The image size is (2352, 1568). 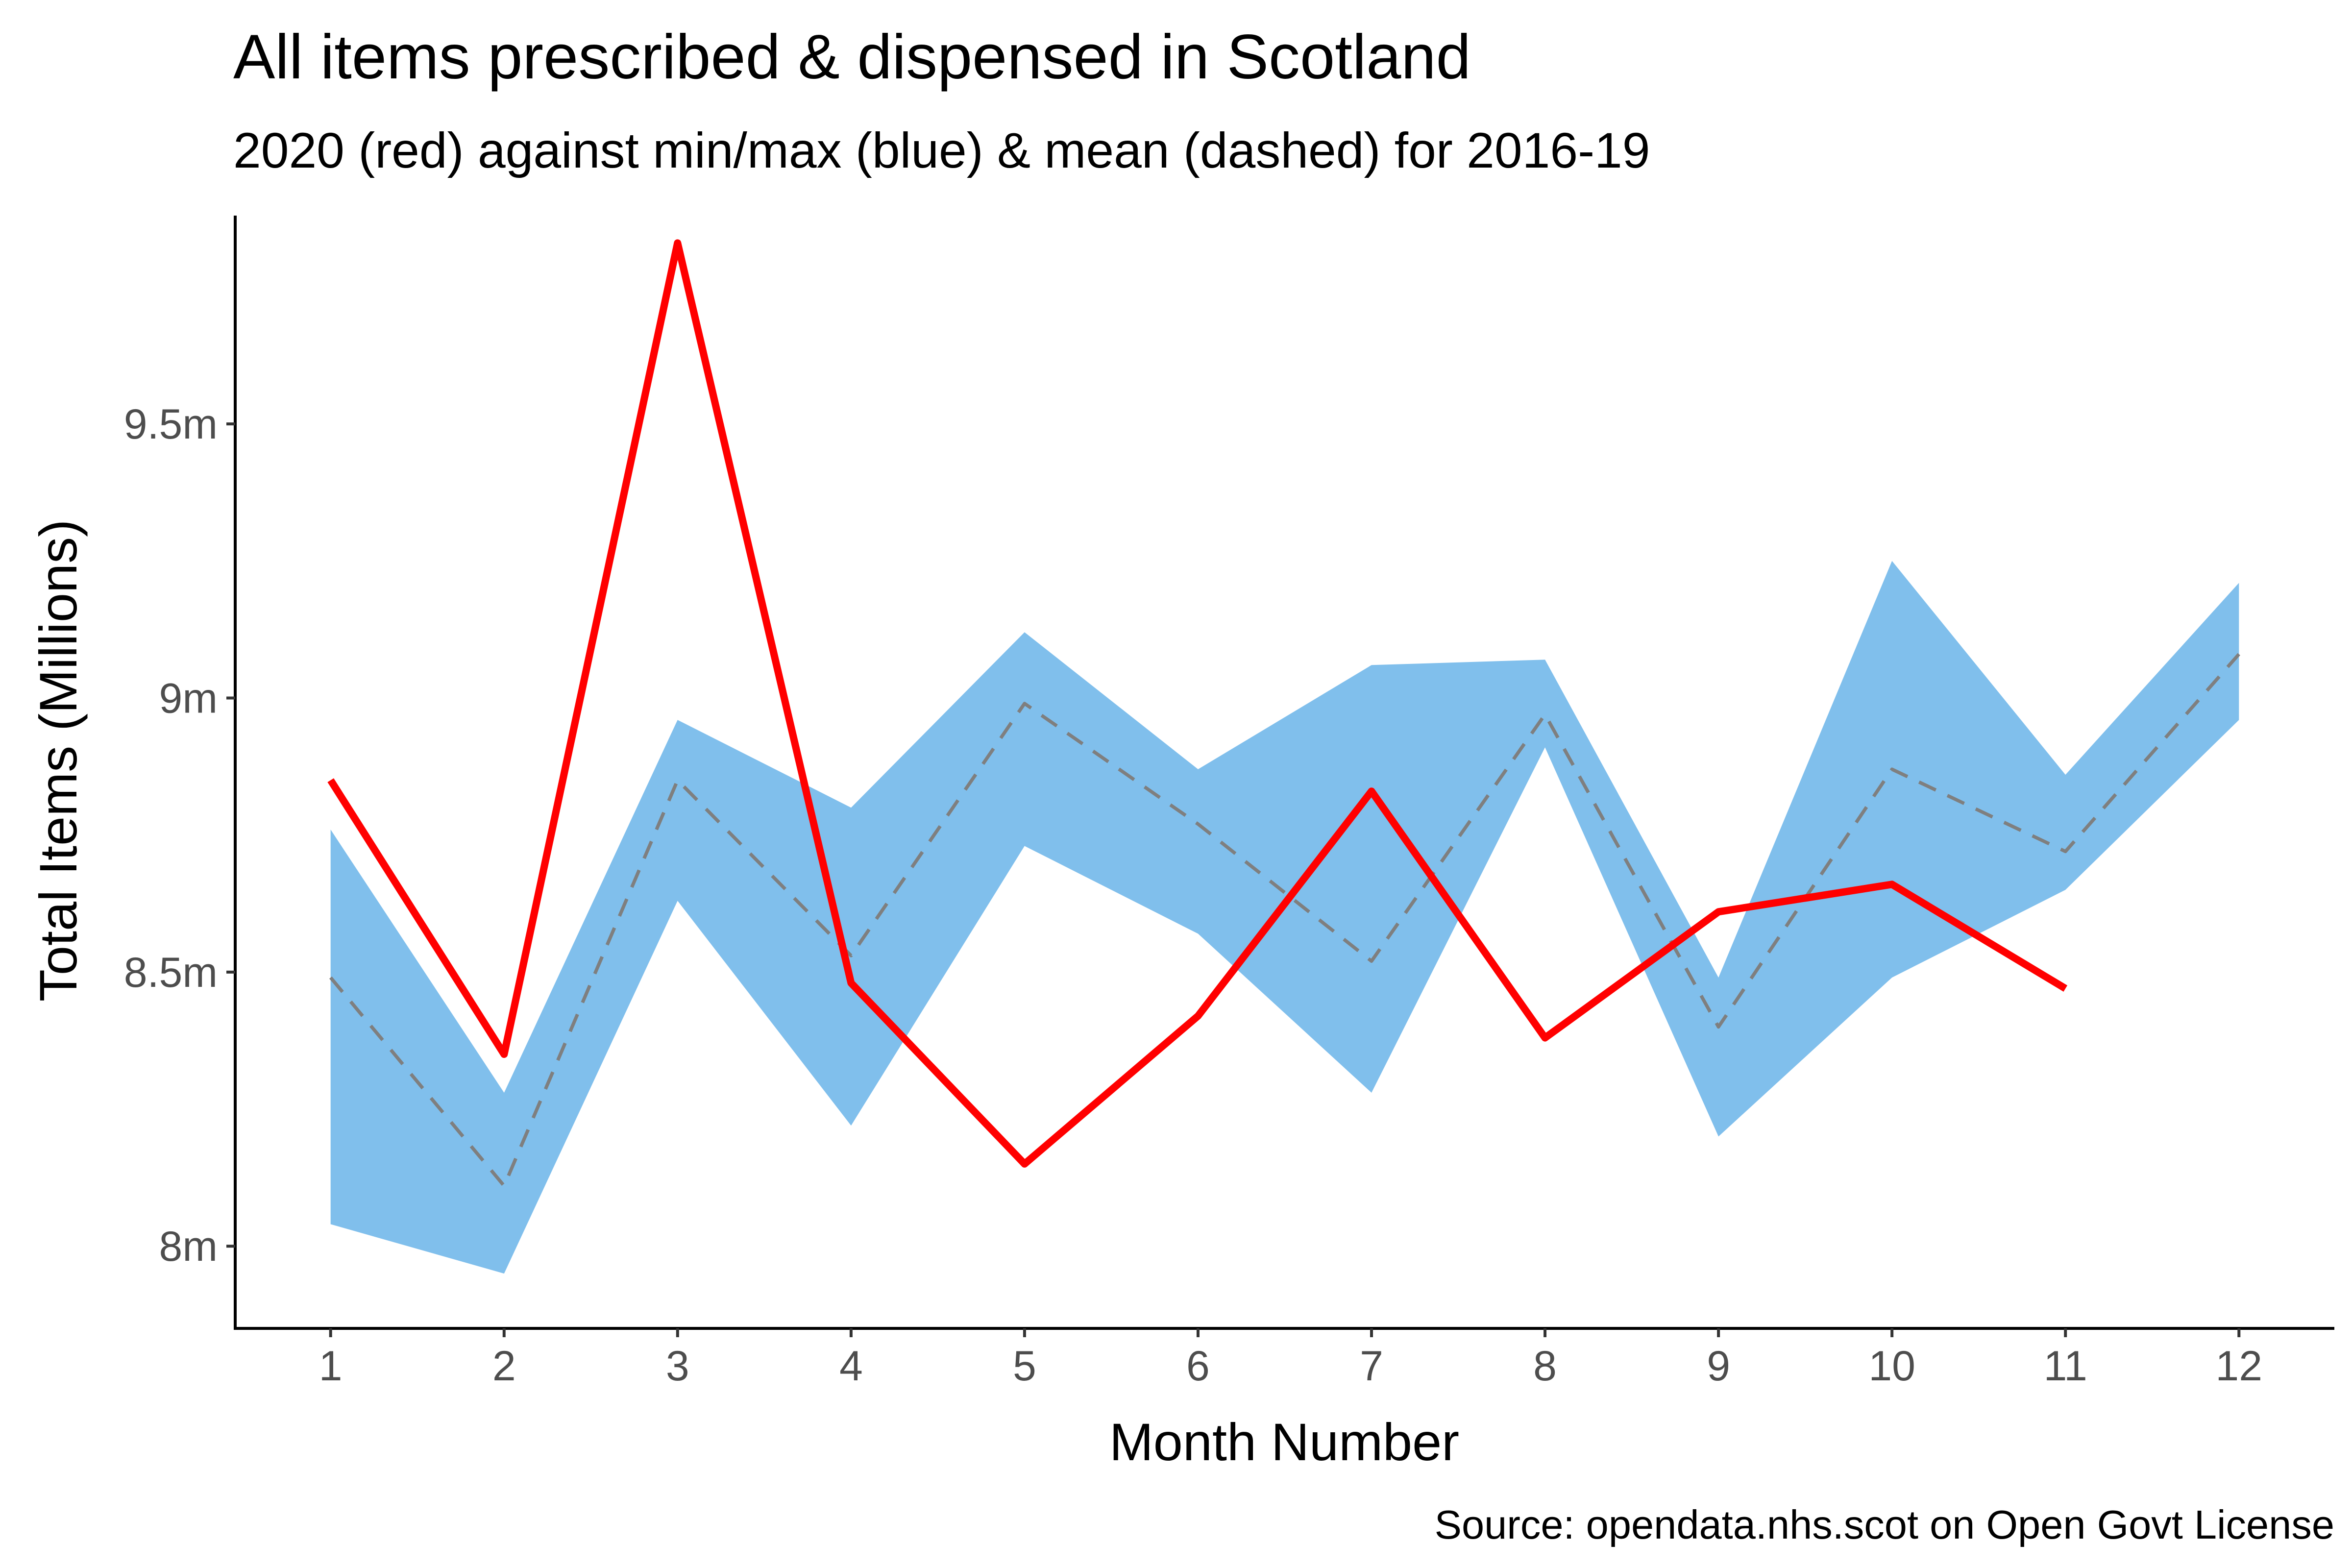 What do you see at coordinates (1290, 1359) in the screenshot?
I see `x-axis-ticks: 1 2 3 4 5 6 7 8 9 10 11 12` at bounding box center [1290, 1359].